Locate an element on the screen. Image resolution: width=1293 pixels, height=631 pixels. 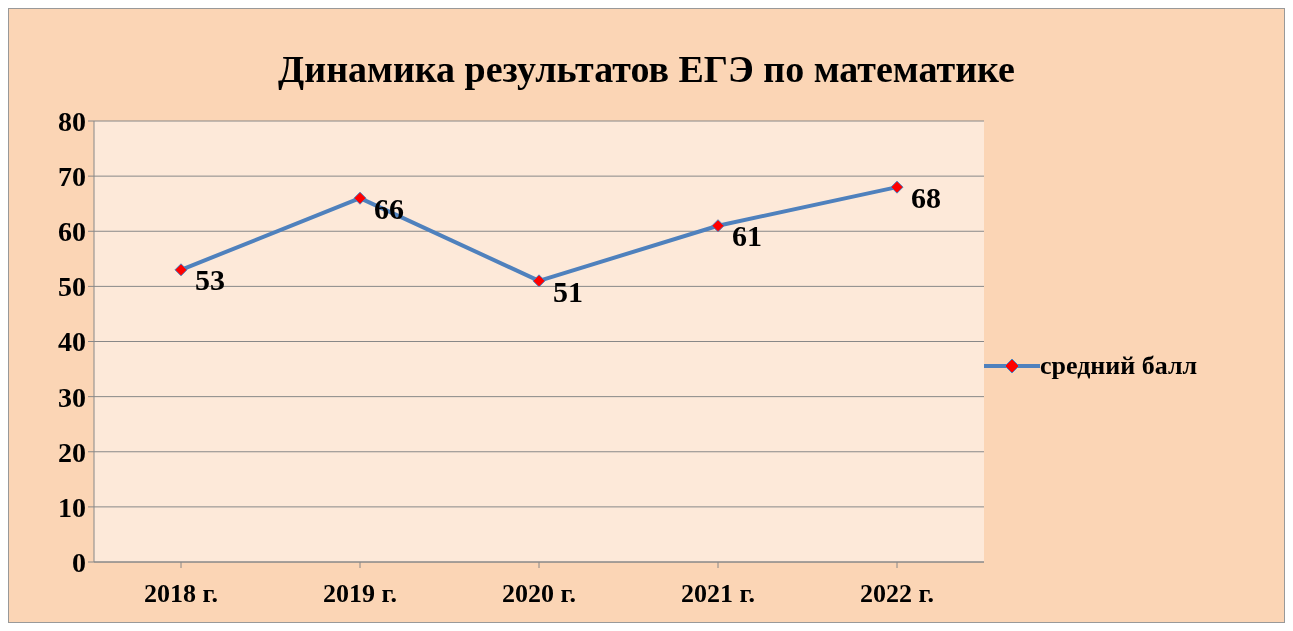
y-tick-label: 70 is located at coordinates (72, 177).